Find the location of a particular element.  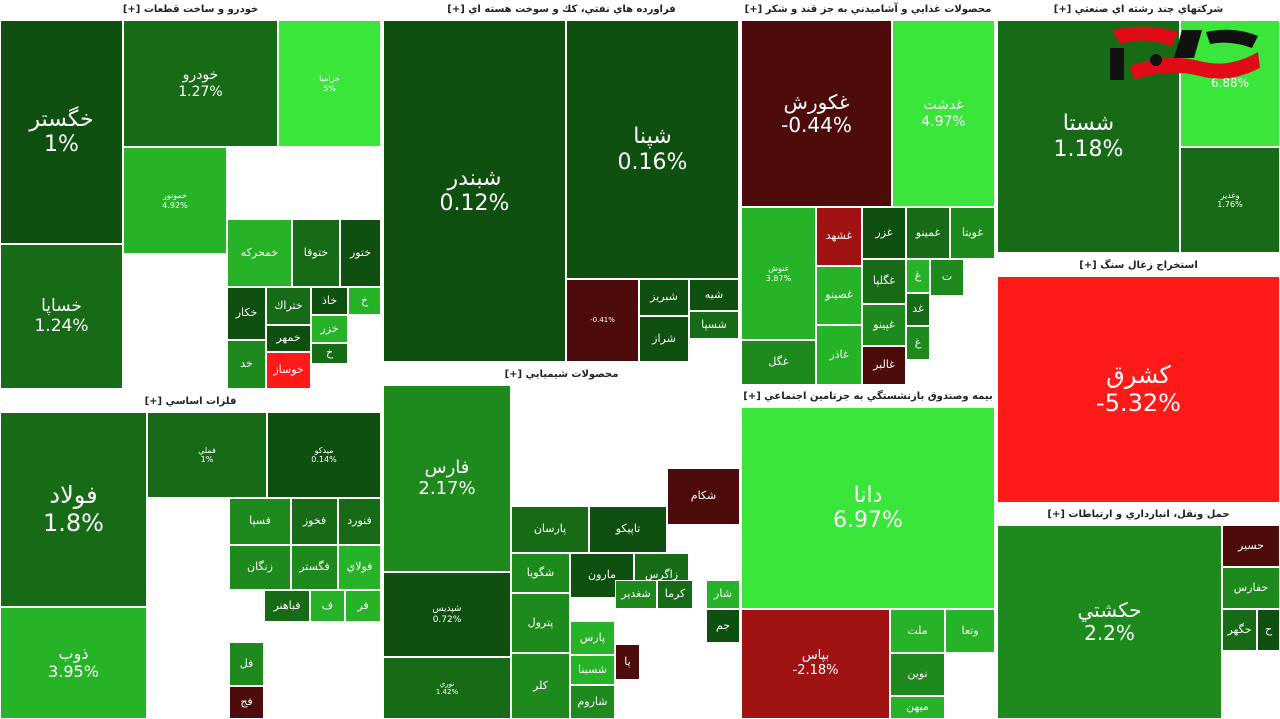

sector-title: فراورده هاي نفتي، كك و سوخت هسته اي [+] is located at coordinates (561, 9).